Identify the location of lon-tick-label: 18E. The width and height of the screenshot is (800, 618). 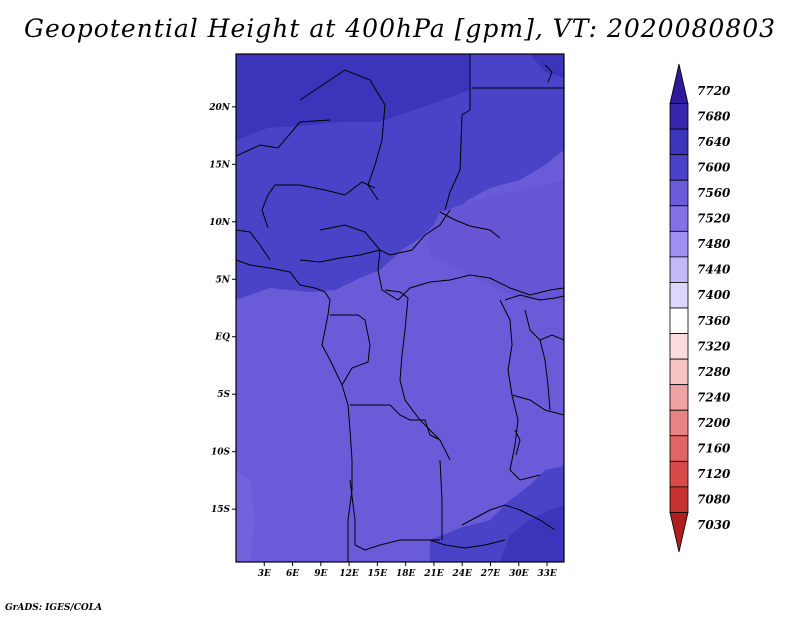
(406, 574).